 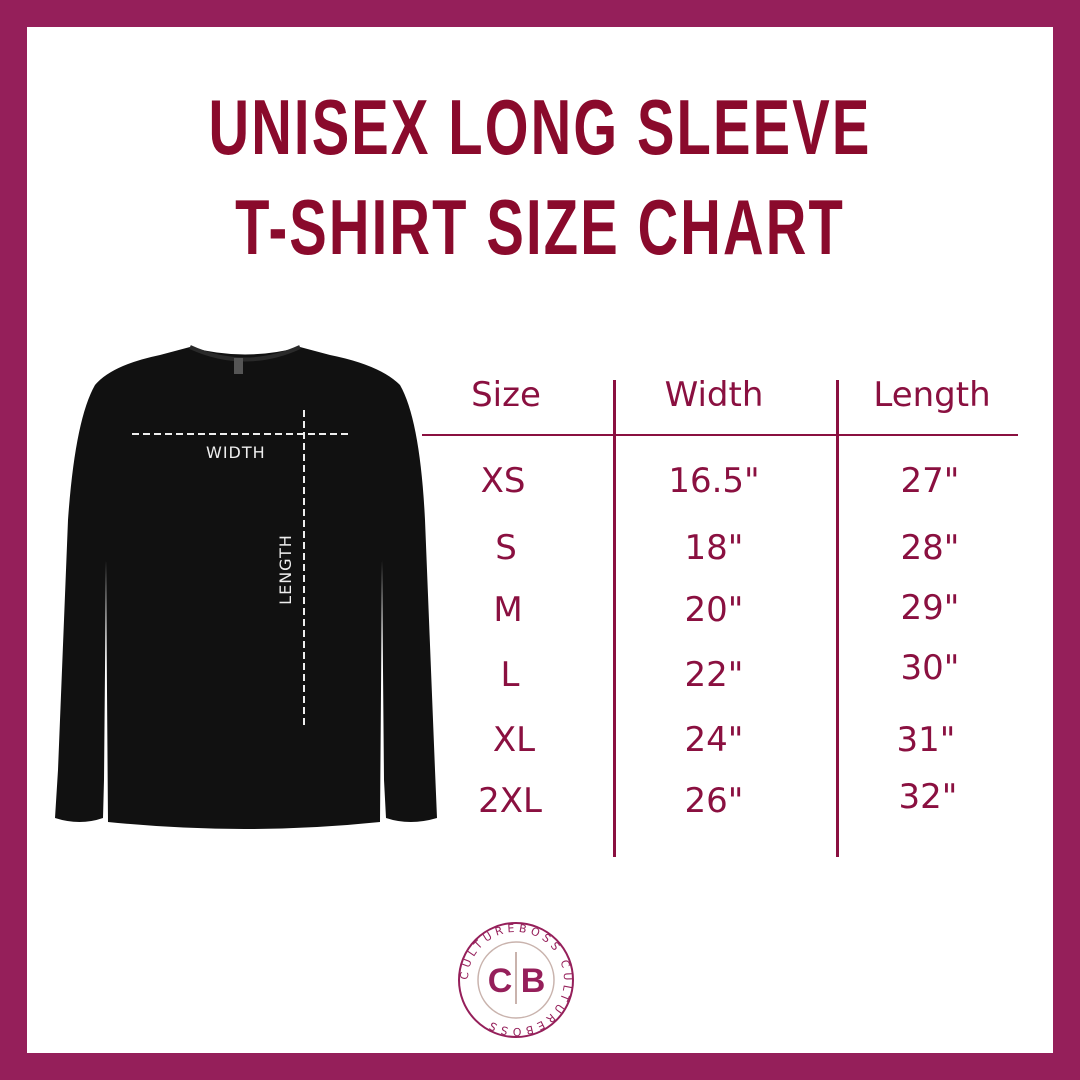 I want to click on tshirt-collar, so click(x=245, y=353).